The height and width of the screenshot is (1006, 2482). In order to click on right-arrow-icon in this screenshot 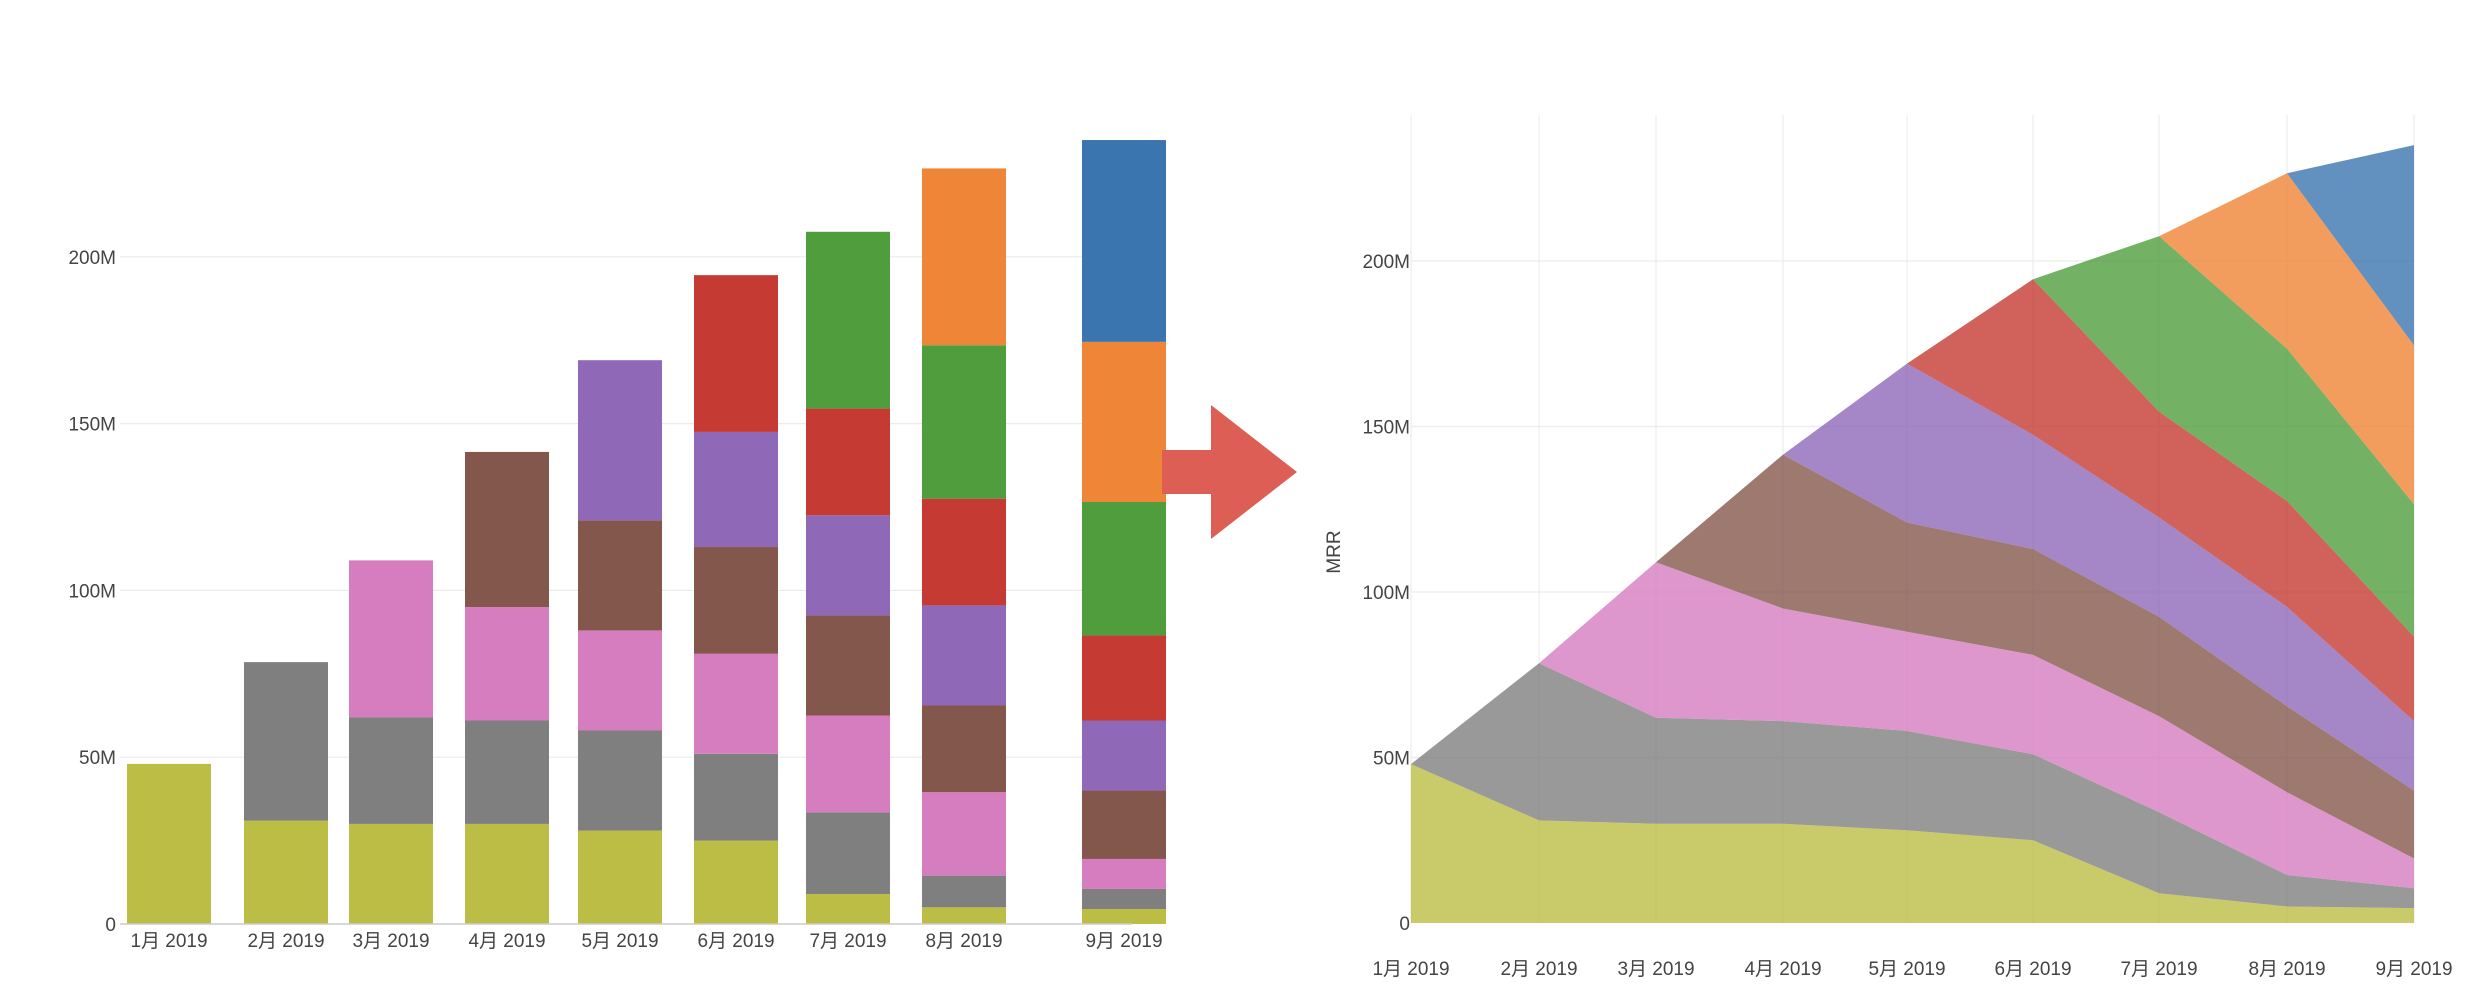, I will do `click(1229, 472)`.